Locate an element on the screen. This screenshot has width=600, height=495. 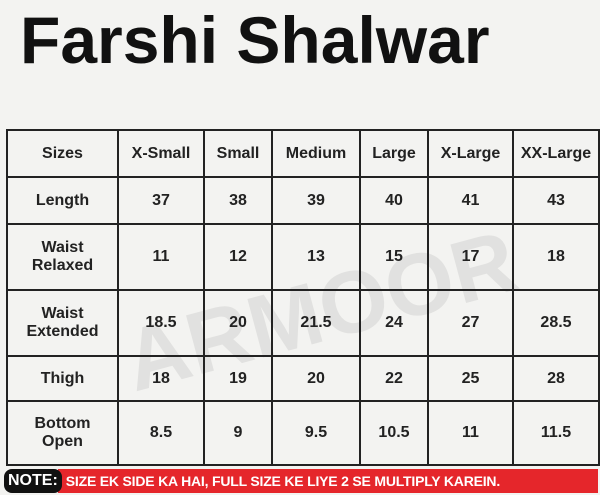
column-header: XX-Large is located at coordinates (556, 153).